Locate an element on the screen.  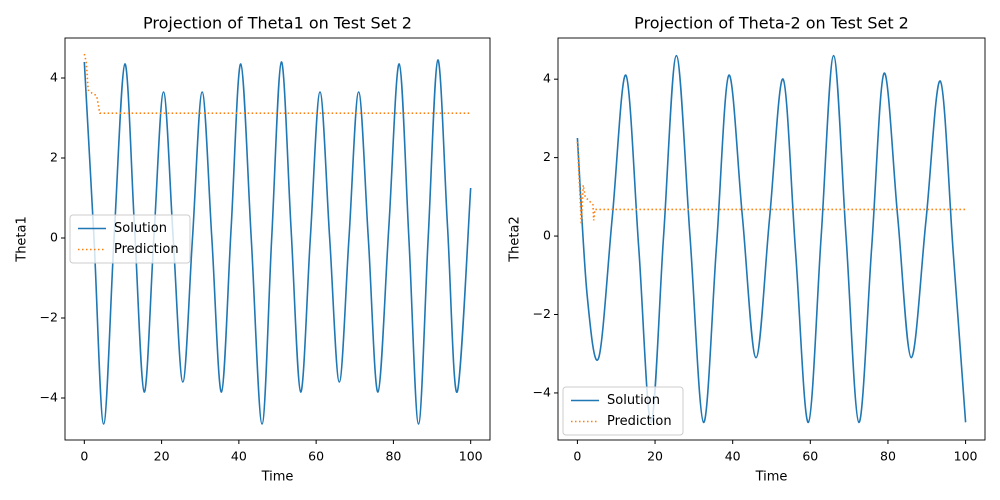
chart-title: Projection of Theta1 on Test Set 2 is located at coordinates (277, 23).